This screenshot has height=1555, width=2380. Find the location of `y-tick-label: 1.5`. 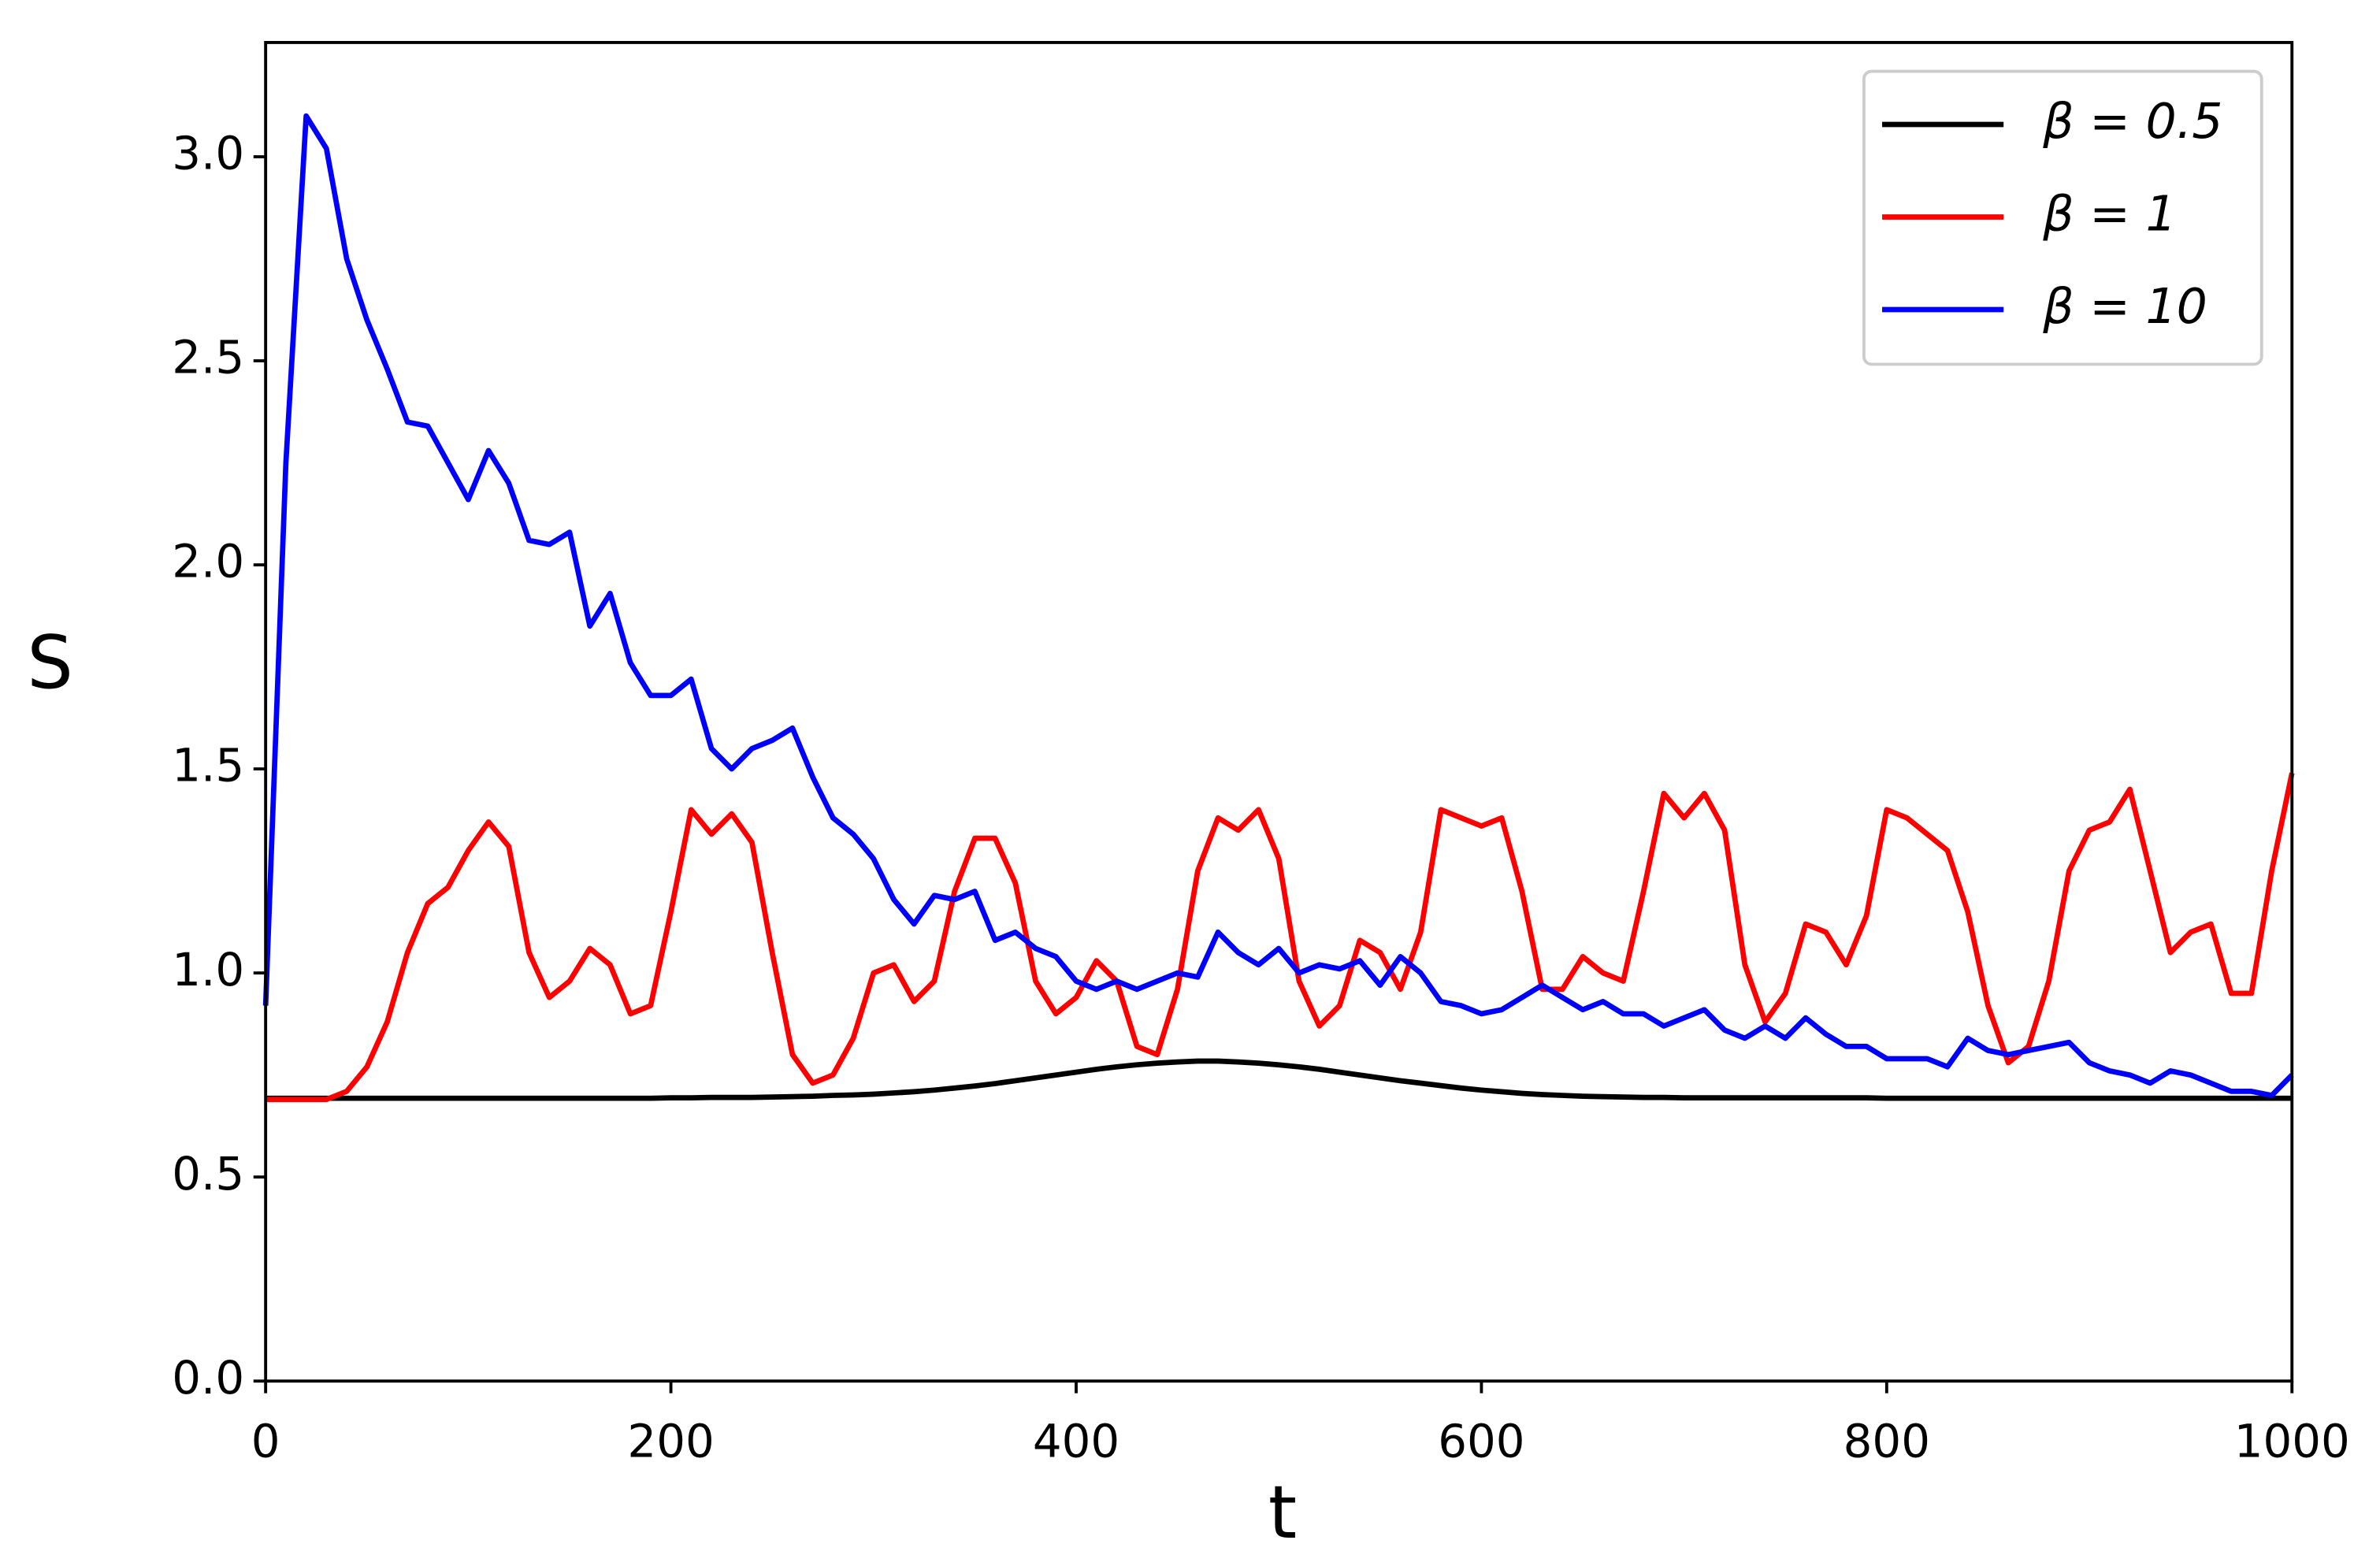

y-tick-label: 1.5 is located at coordinates (208, 765).